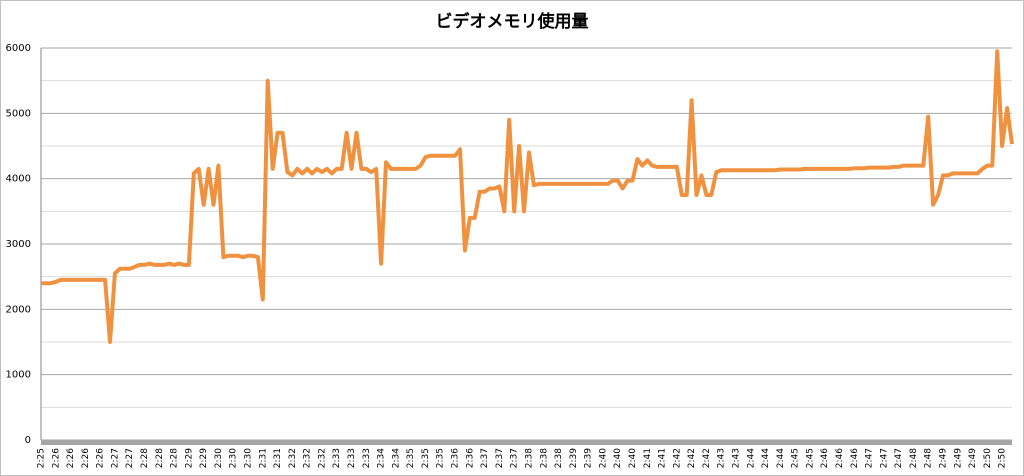  I want to click on y-tick-label: 6000, so click(18, 48).